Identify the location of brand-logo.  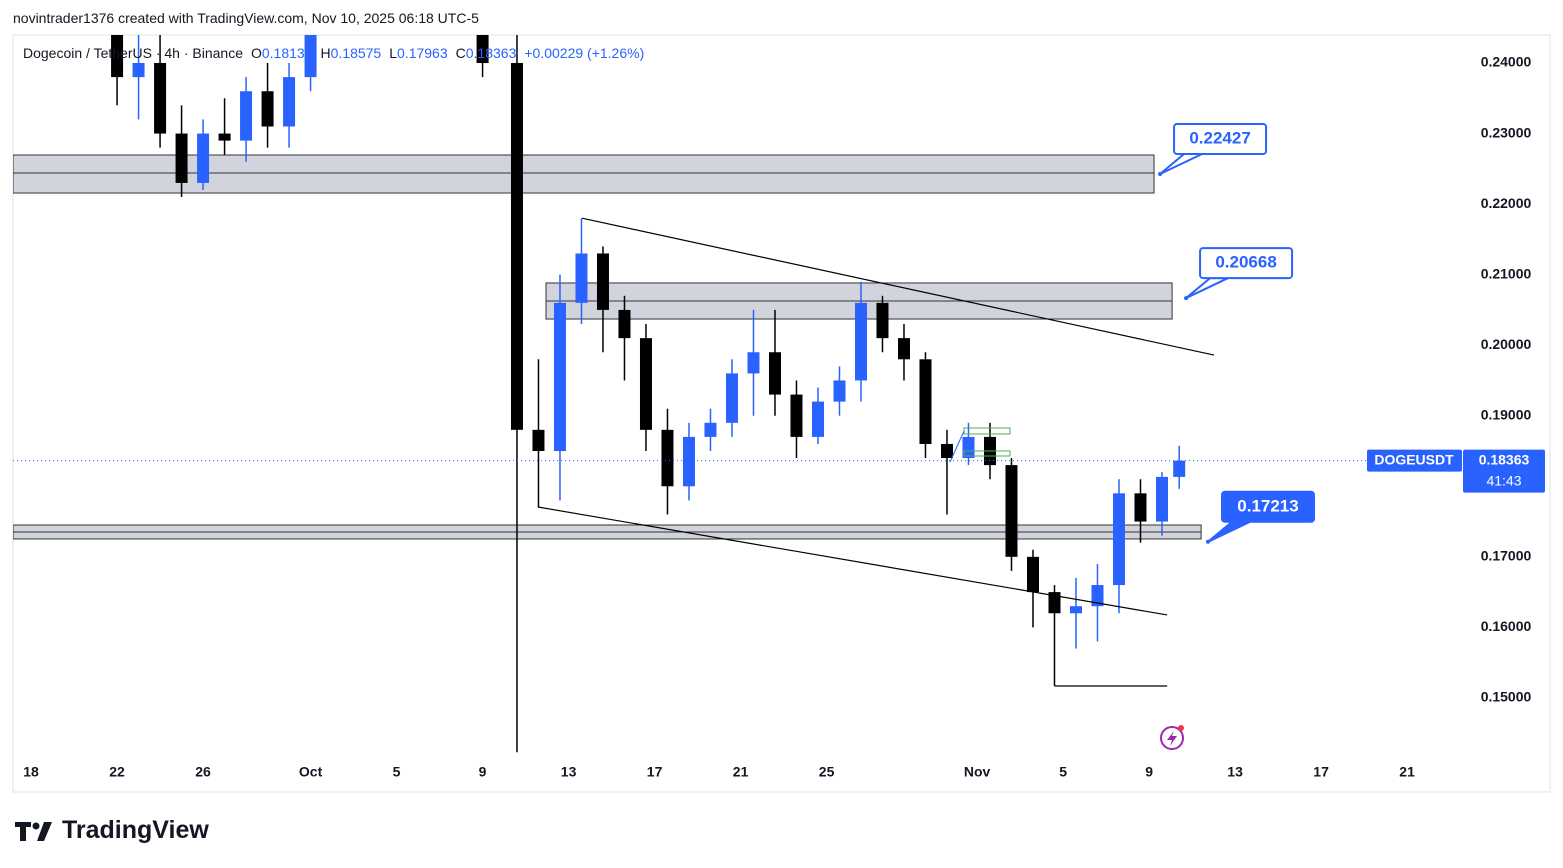
(33, 831).